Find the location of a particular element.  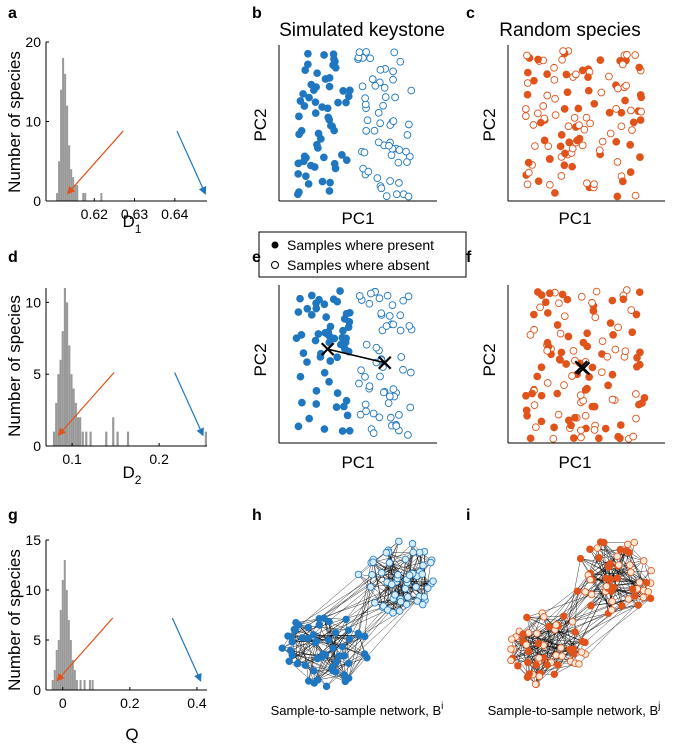

x-tick-label: 0.63 is located at coordinates (134, 214).